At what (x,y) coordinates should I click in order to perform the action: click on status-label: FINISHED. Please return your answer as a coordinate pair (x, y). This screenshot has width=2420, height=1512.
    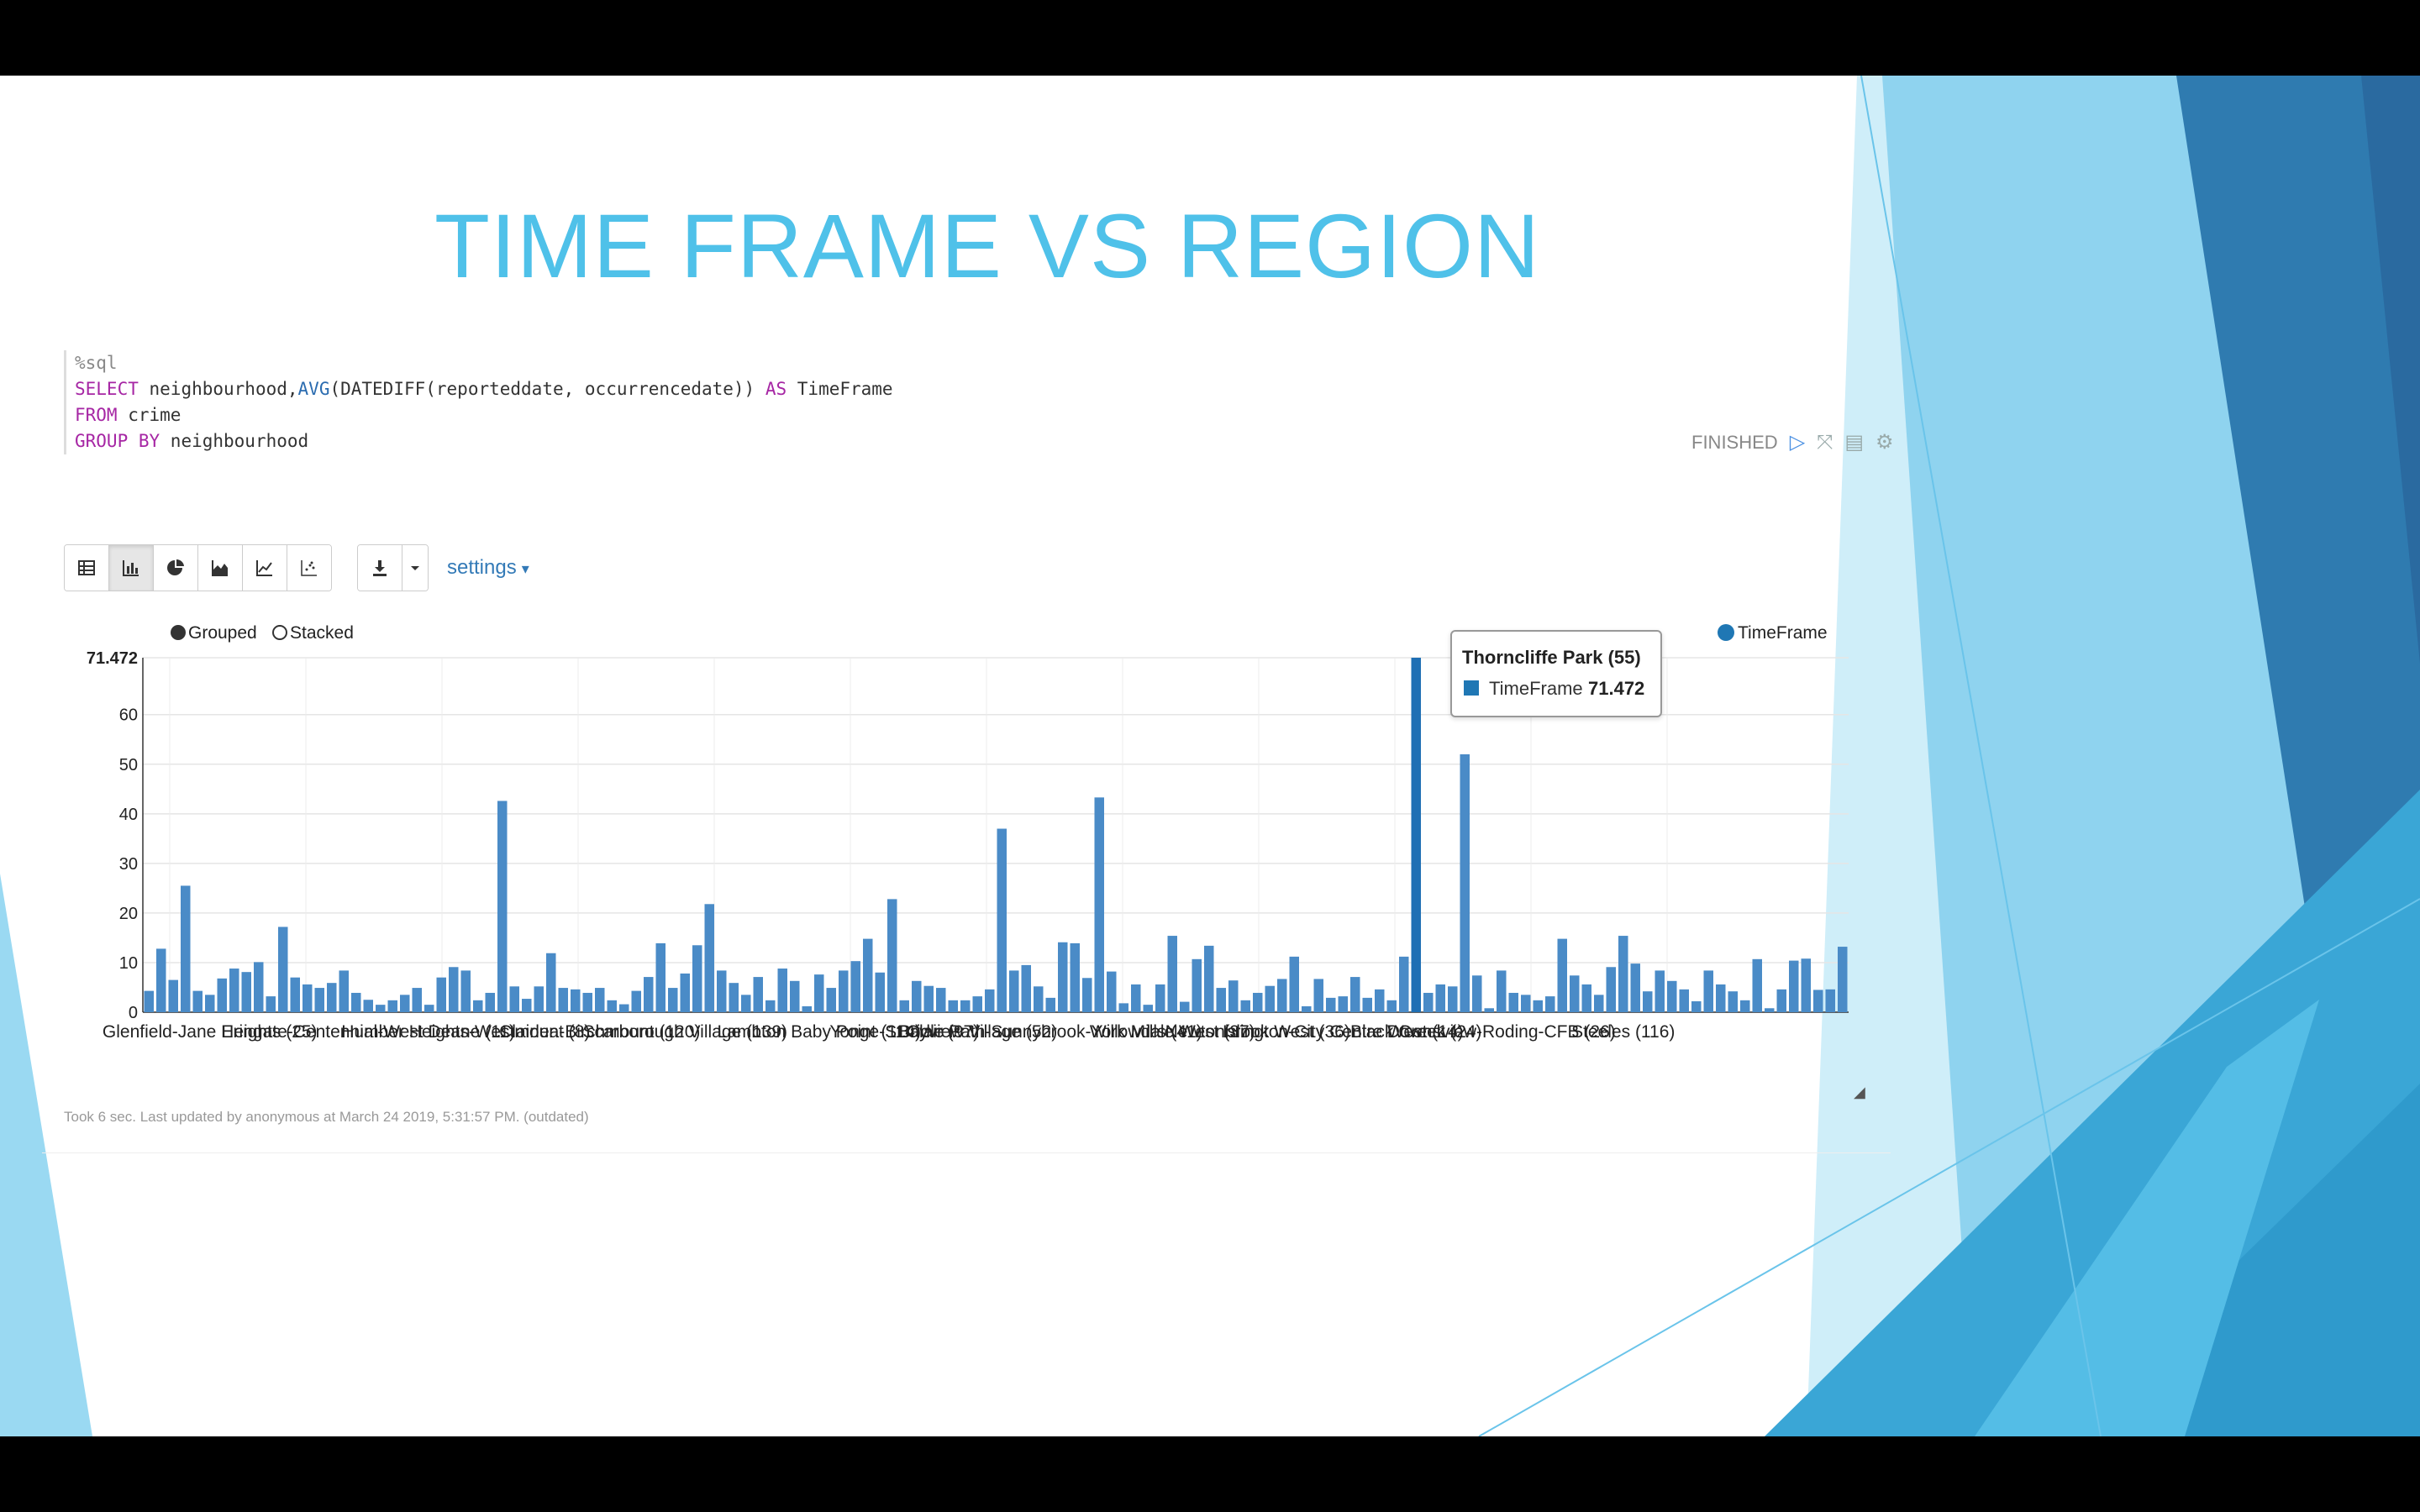
    Looking at the image, I should click on (1735, 442).